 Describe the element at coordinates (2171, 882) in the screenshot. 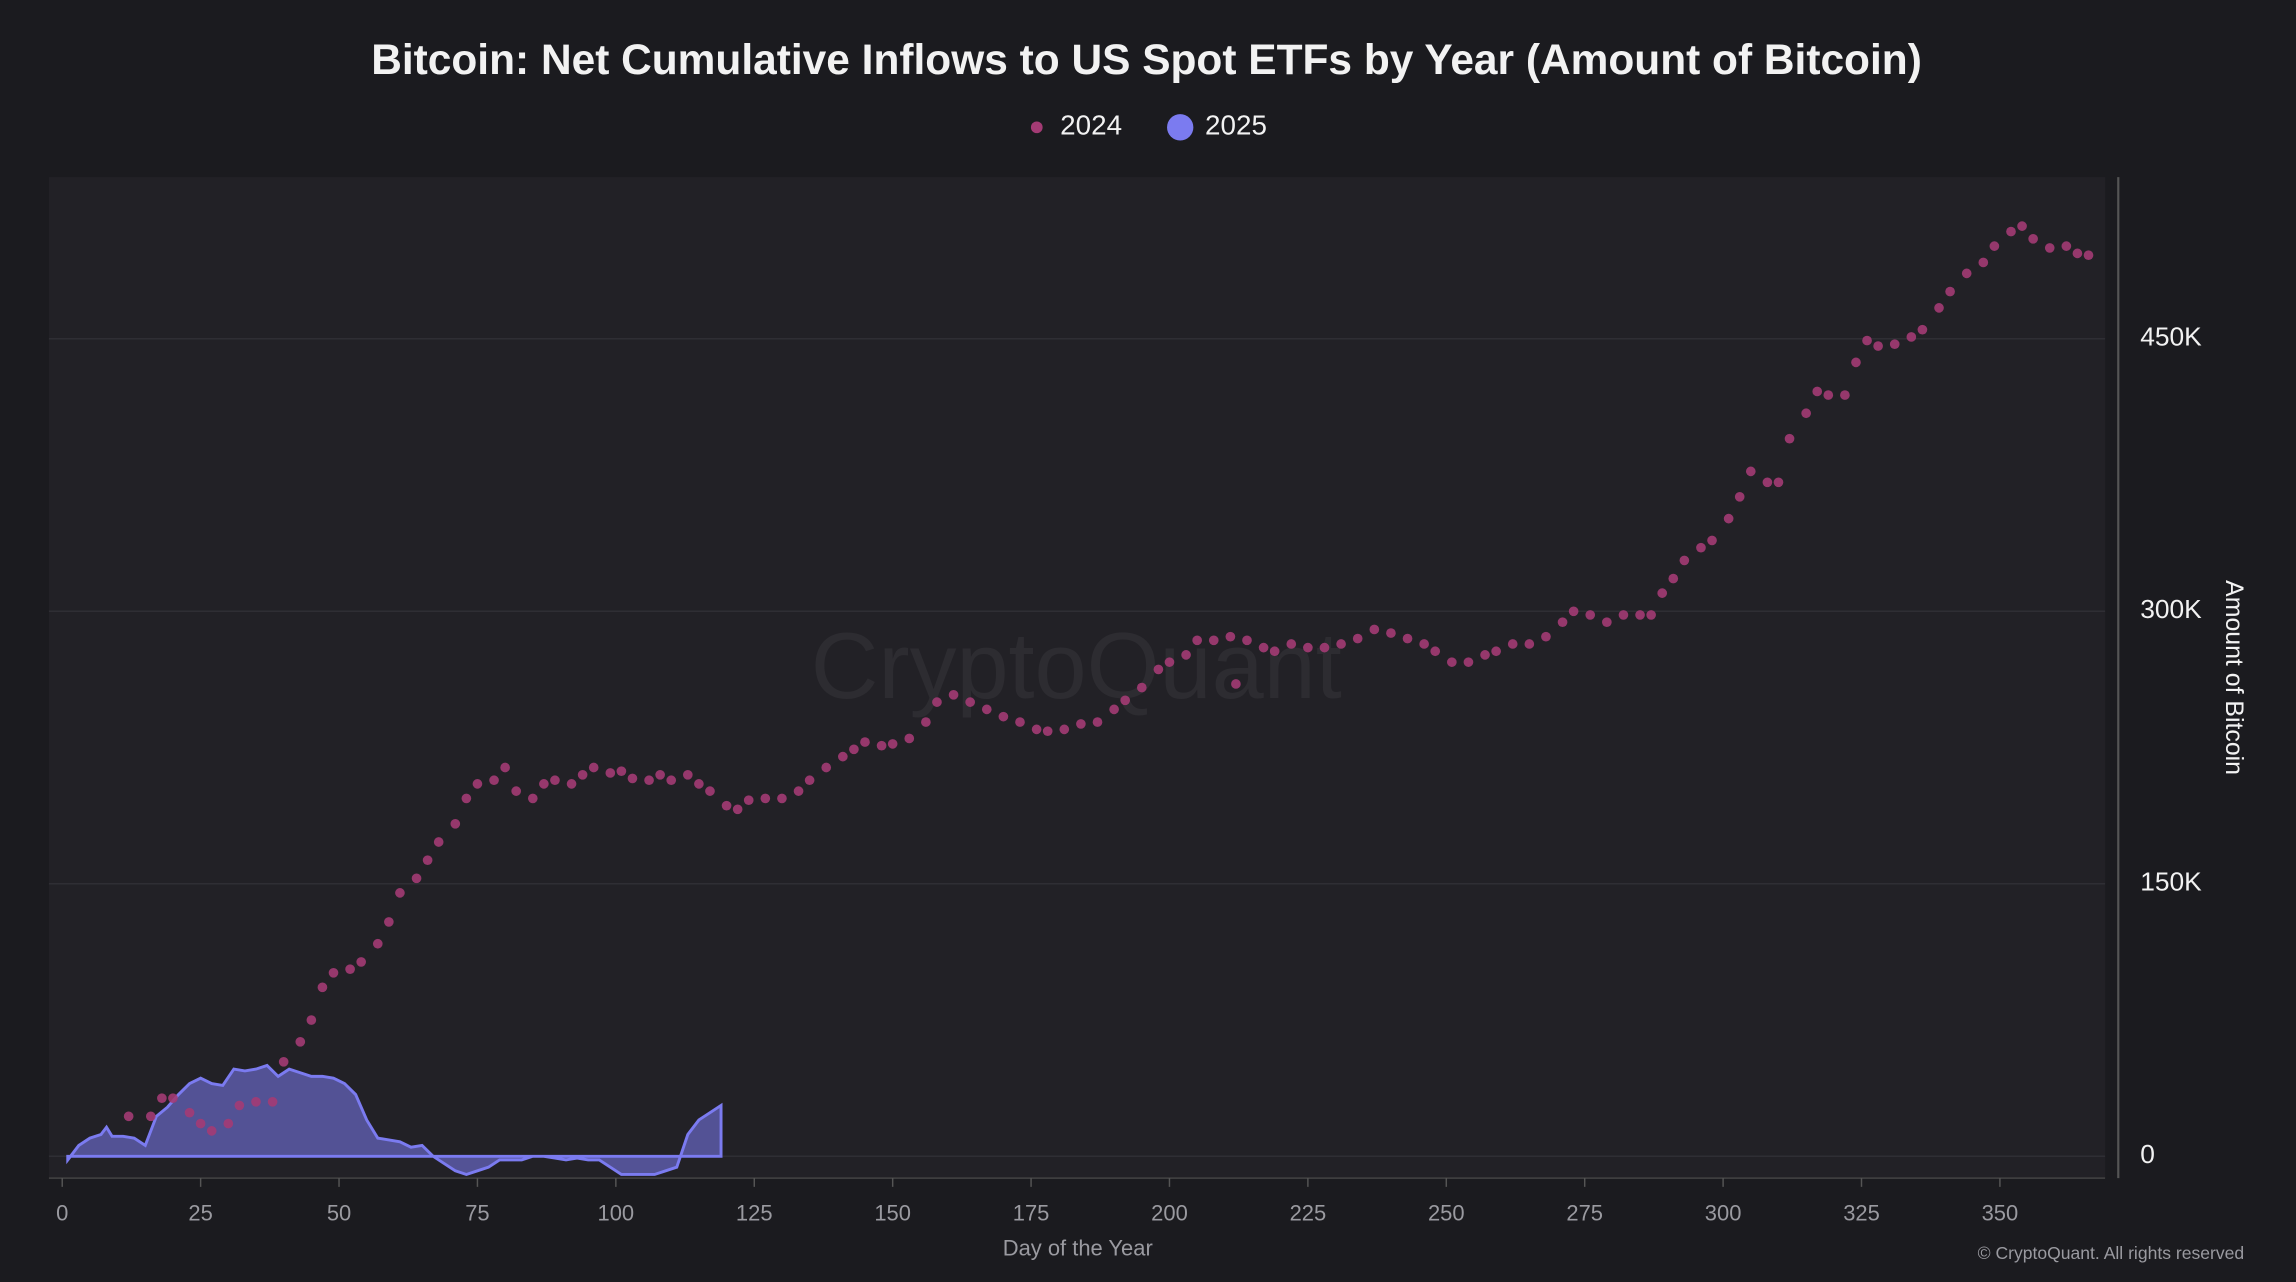

I see `y-tick-label: 150K` at that location.